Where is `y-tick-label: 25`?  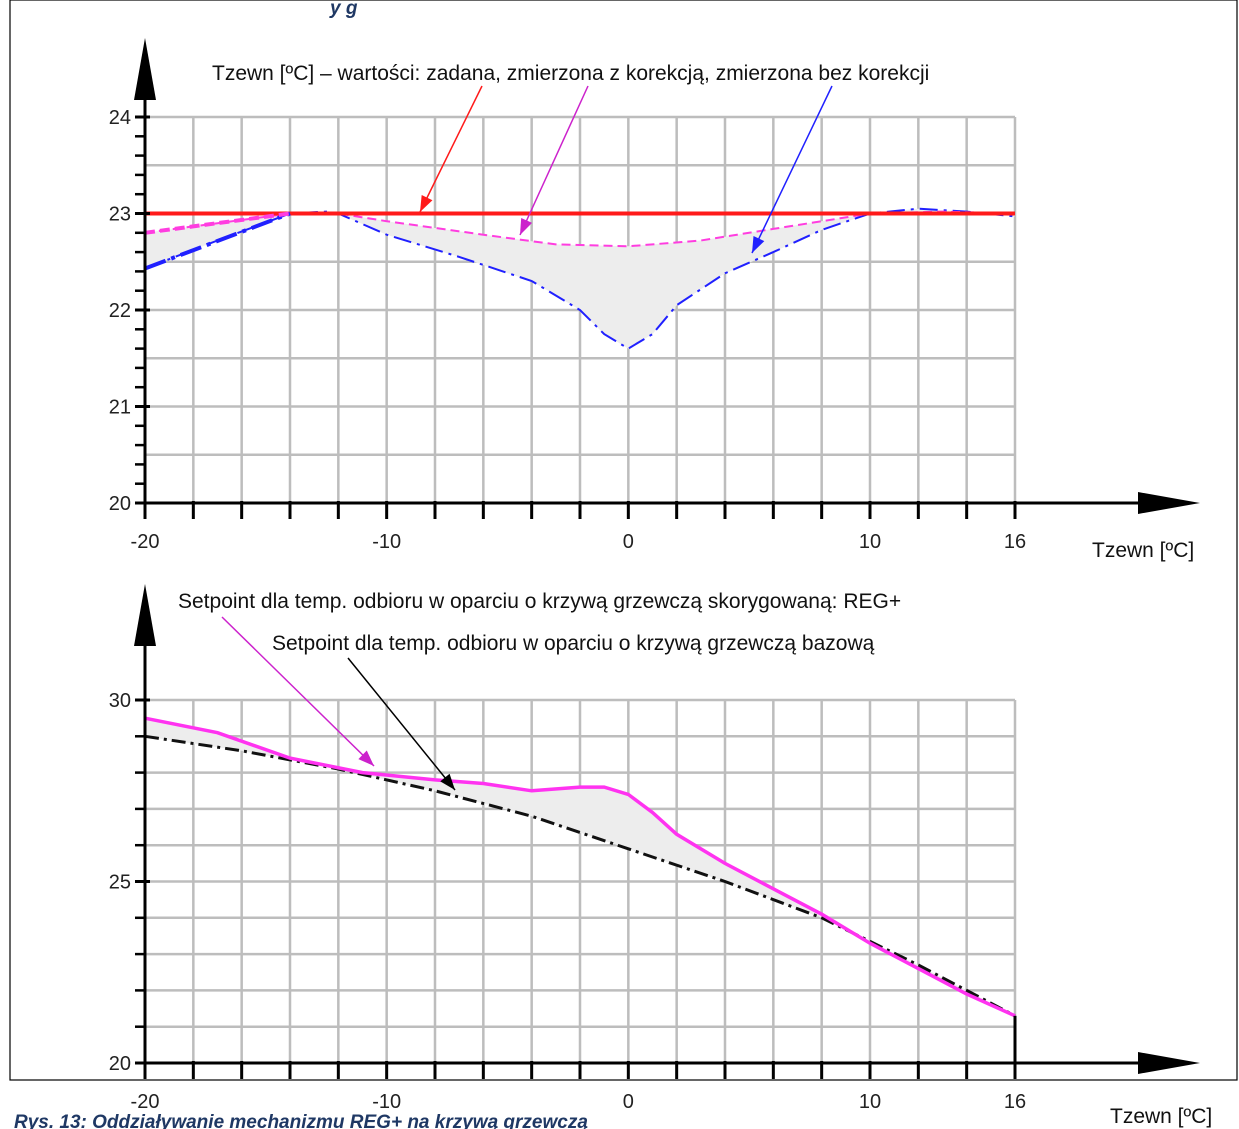
y-tick-label: 25 is located at coordinates (120, 883).